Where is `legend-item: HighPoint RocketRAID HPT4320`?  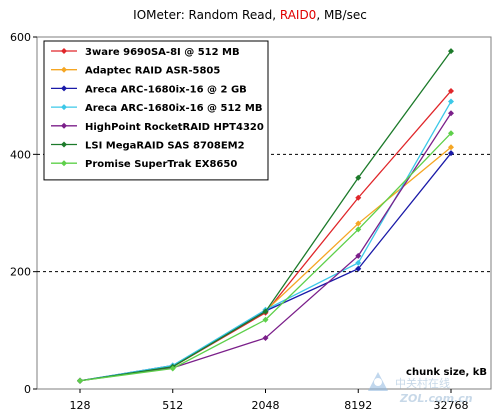 legend-item: HighPoint RocketRAID HPT4320 is located at coordinates (157, 127).